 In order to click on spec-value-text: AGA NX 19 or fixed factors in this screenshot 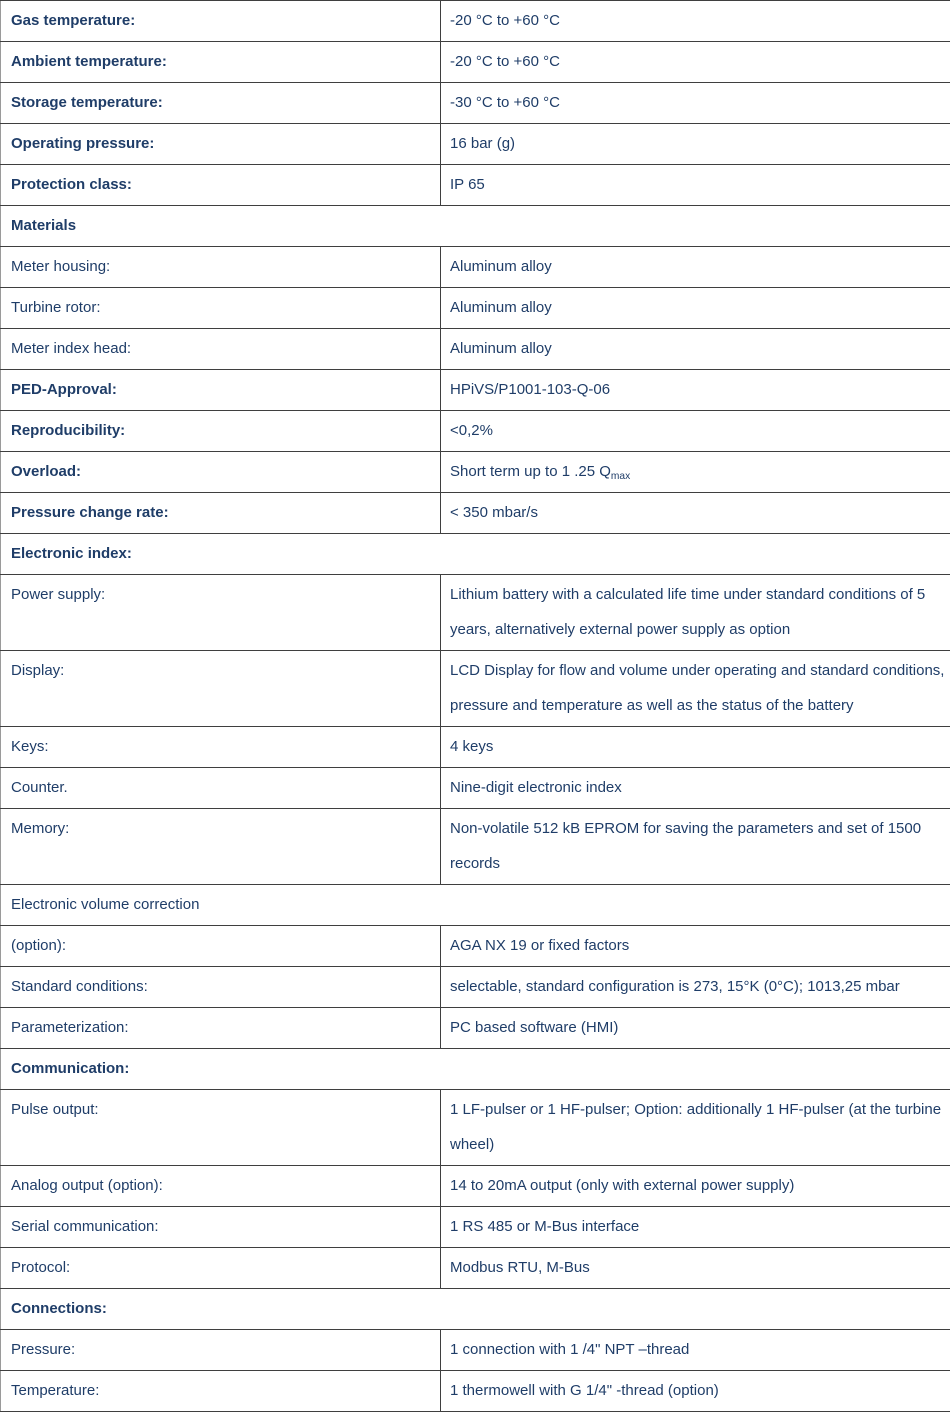, I will do `click(700, 946)`.